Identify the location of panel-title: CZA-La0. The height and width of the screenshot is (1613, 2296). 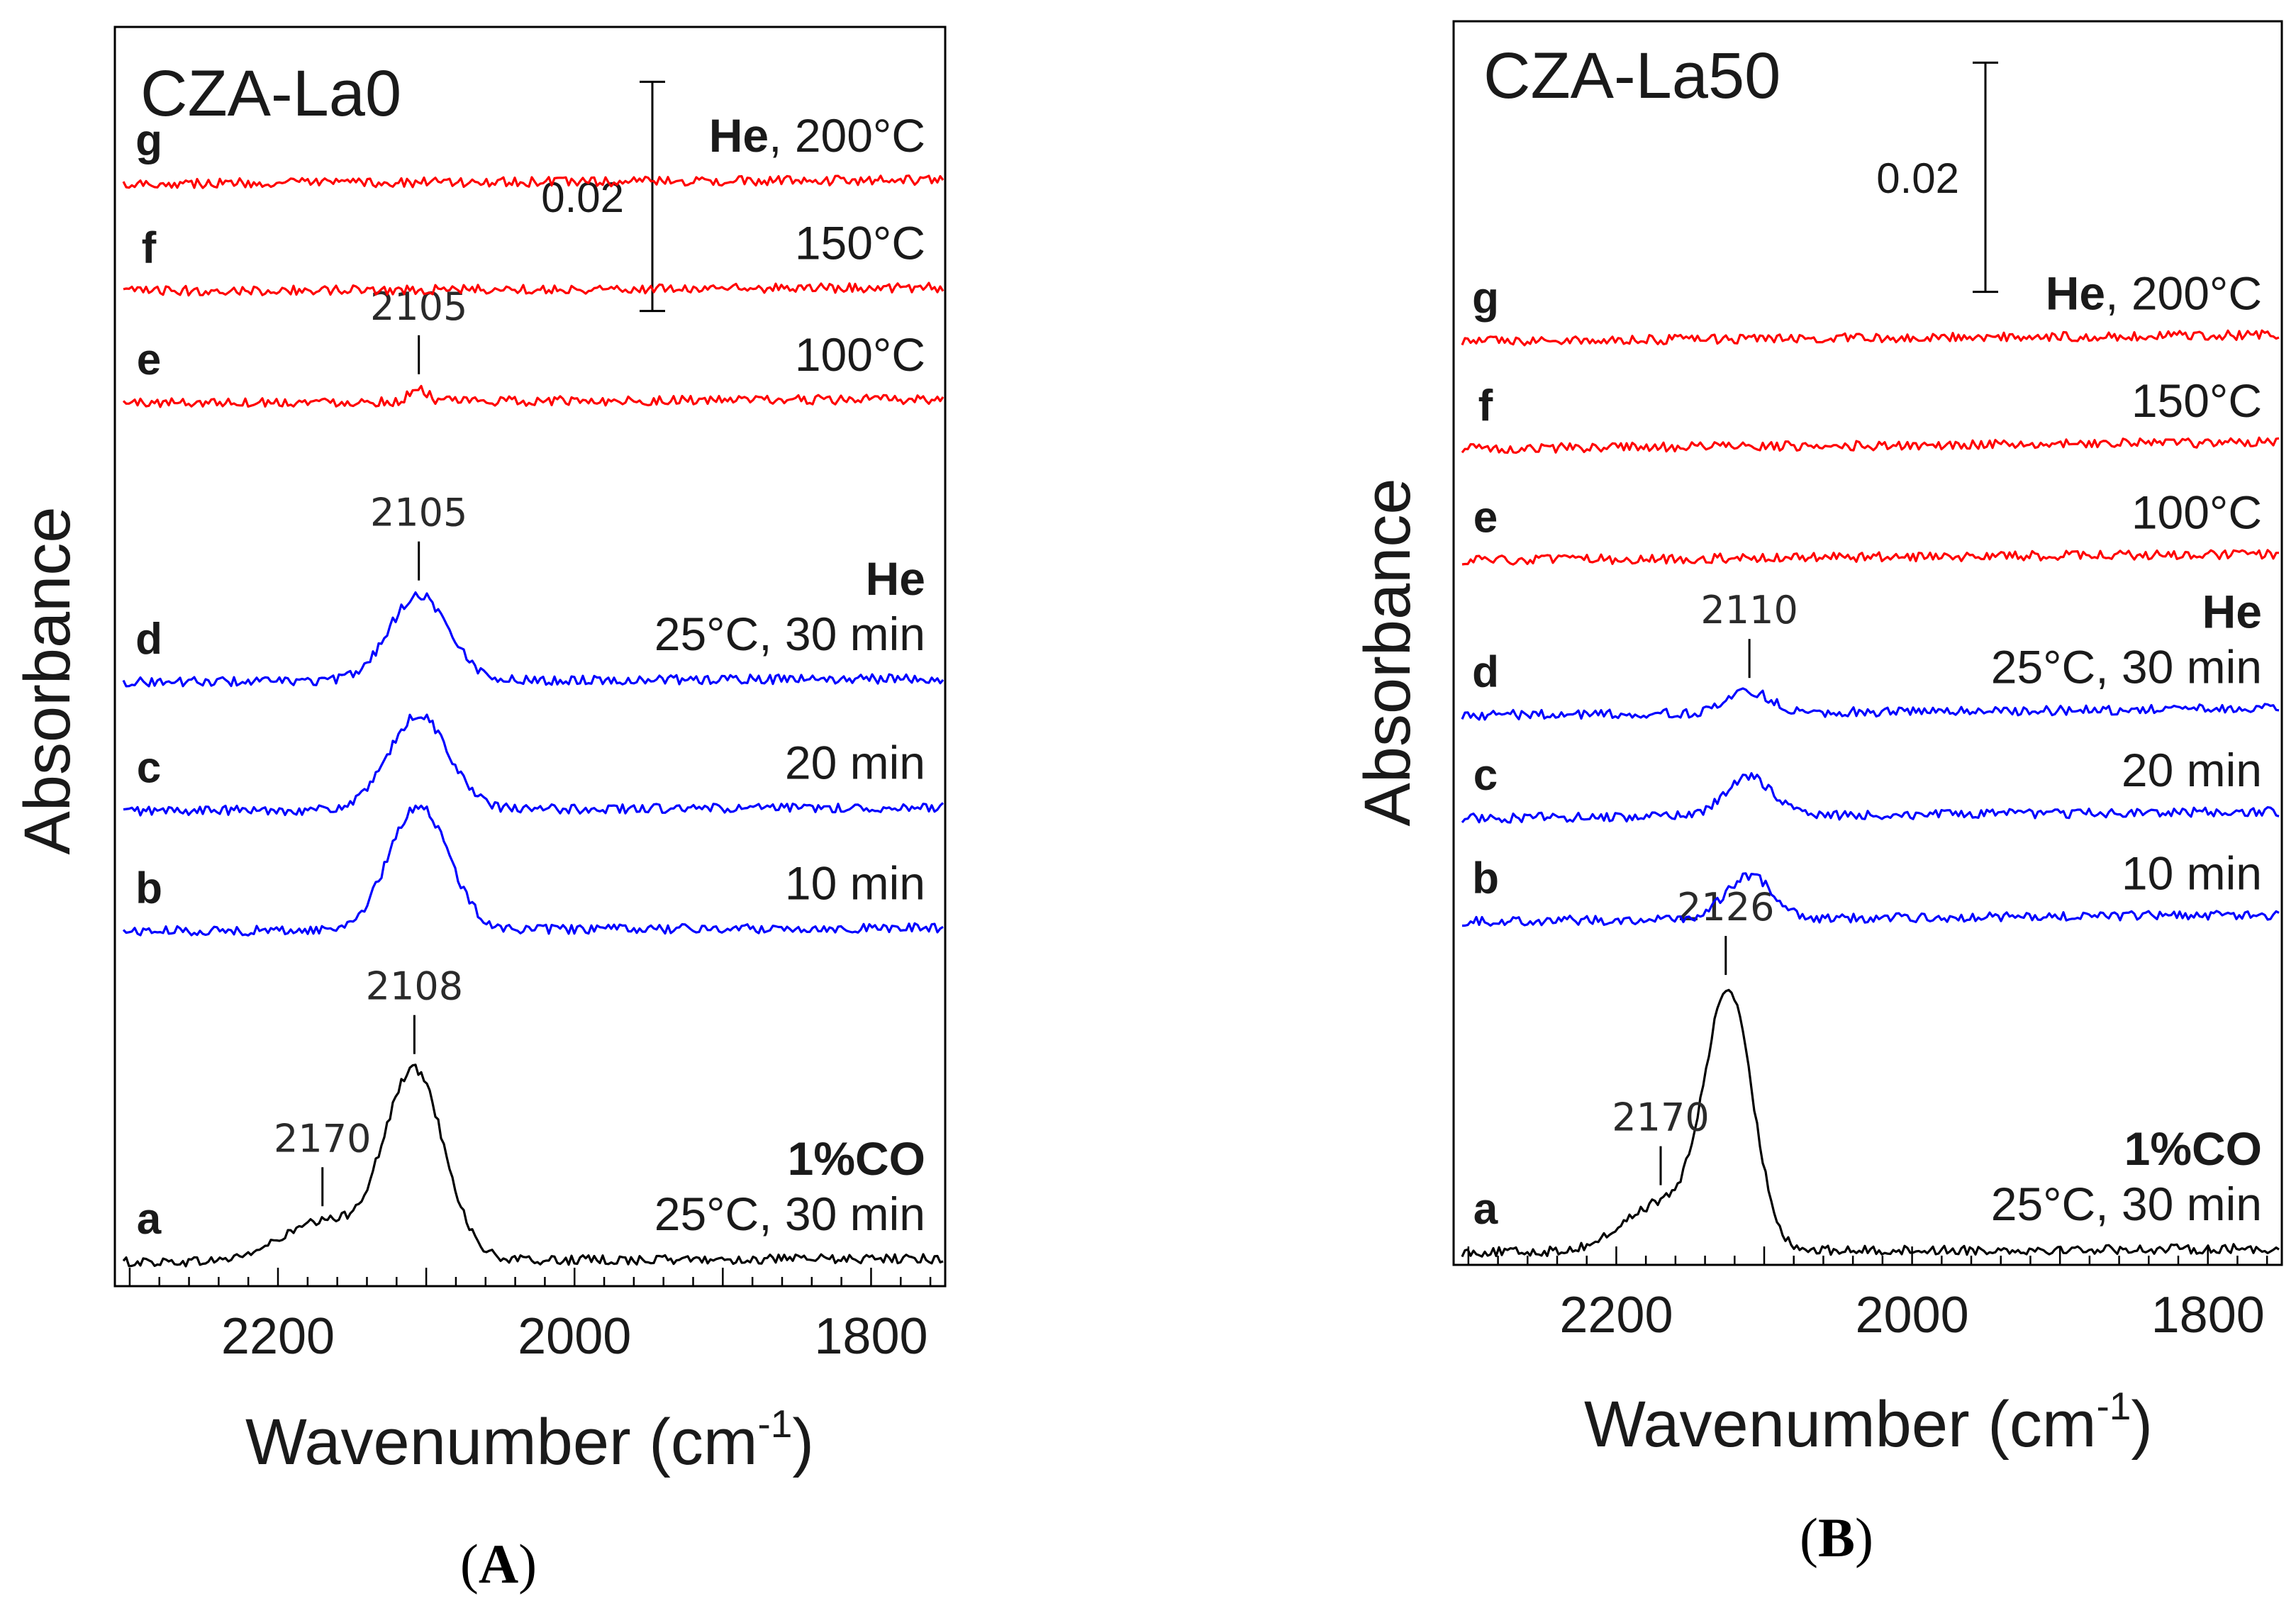
(270, 93).